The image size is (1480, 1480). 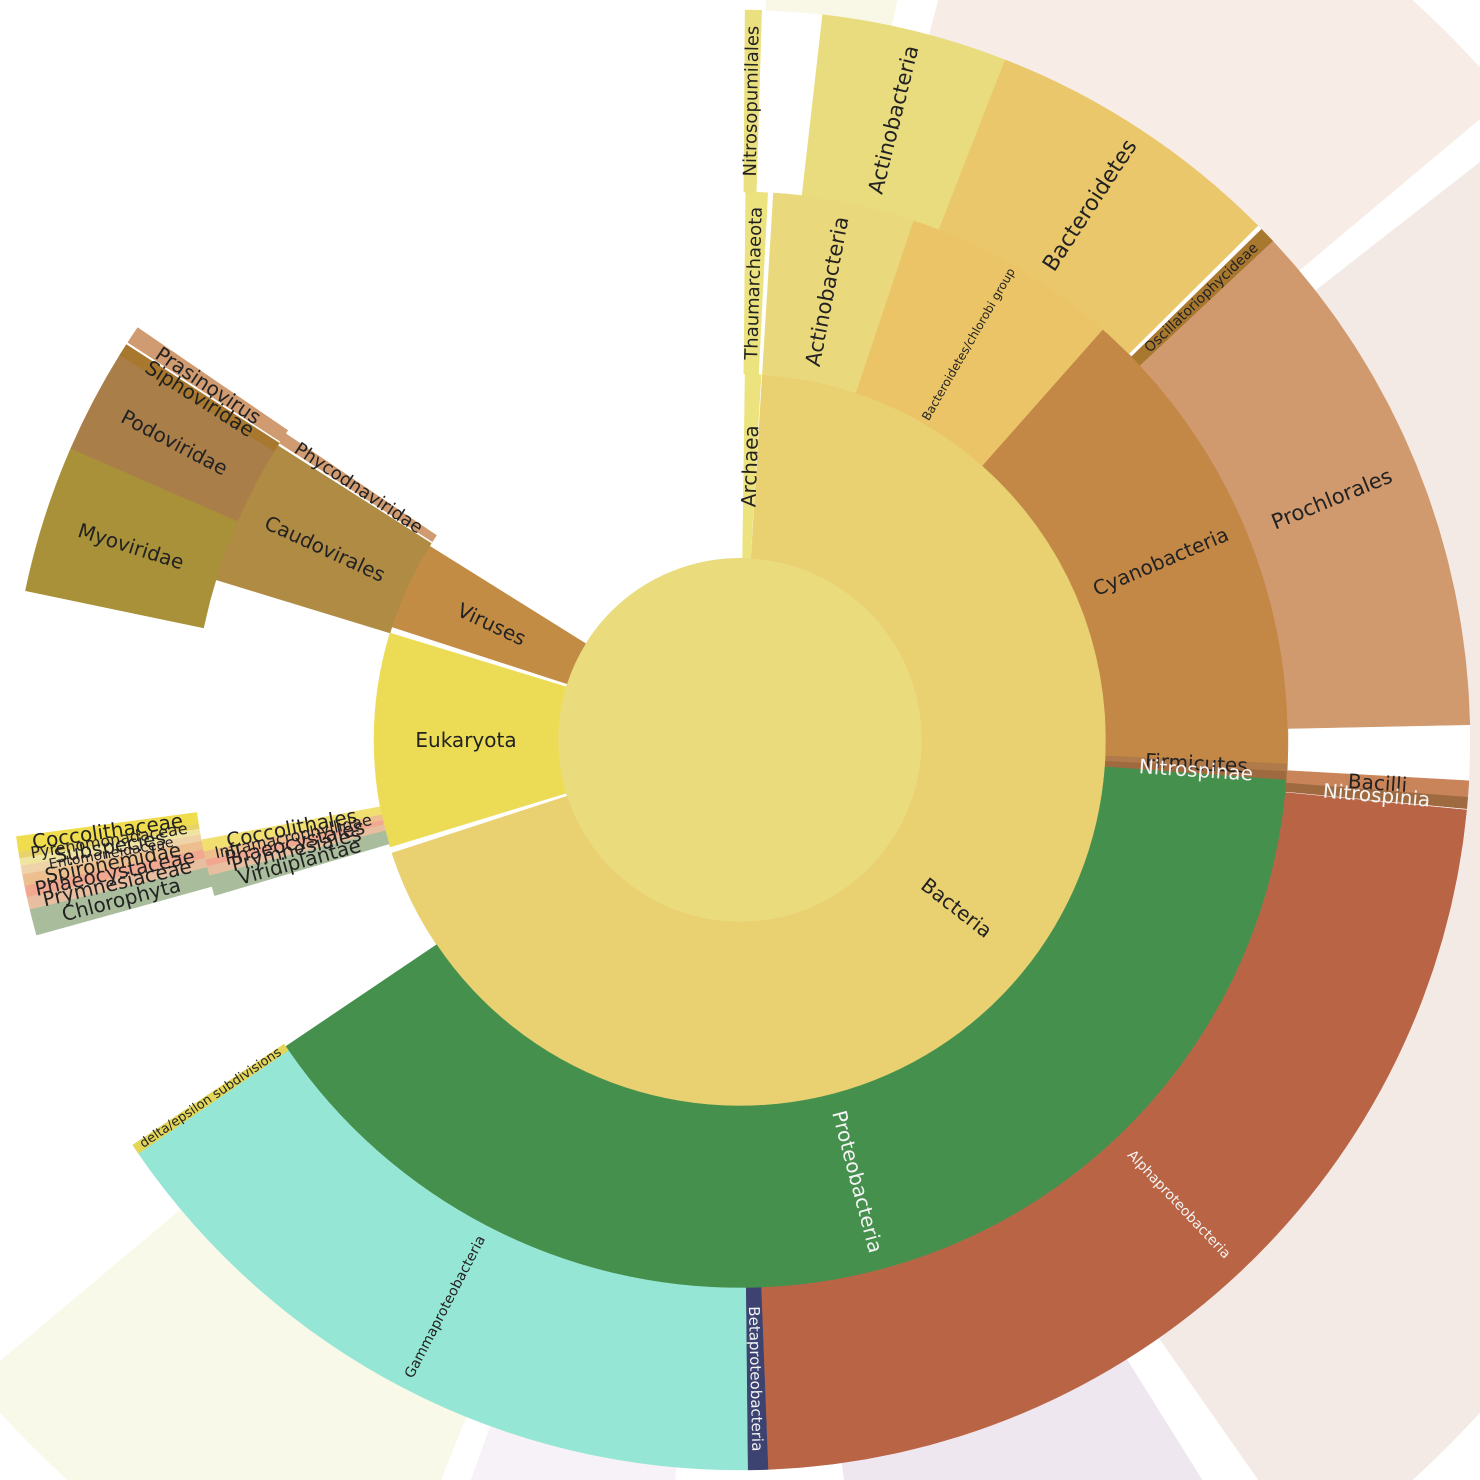 I want to click on label-nitrosopumilales: Nitrosopumilales, so click(x=752, y=101).